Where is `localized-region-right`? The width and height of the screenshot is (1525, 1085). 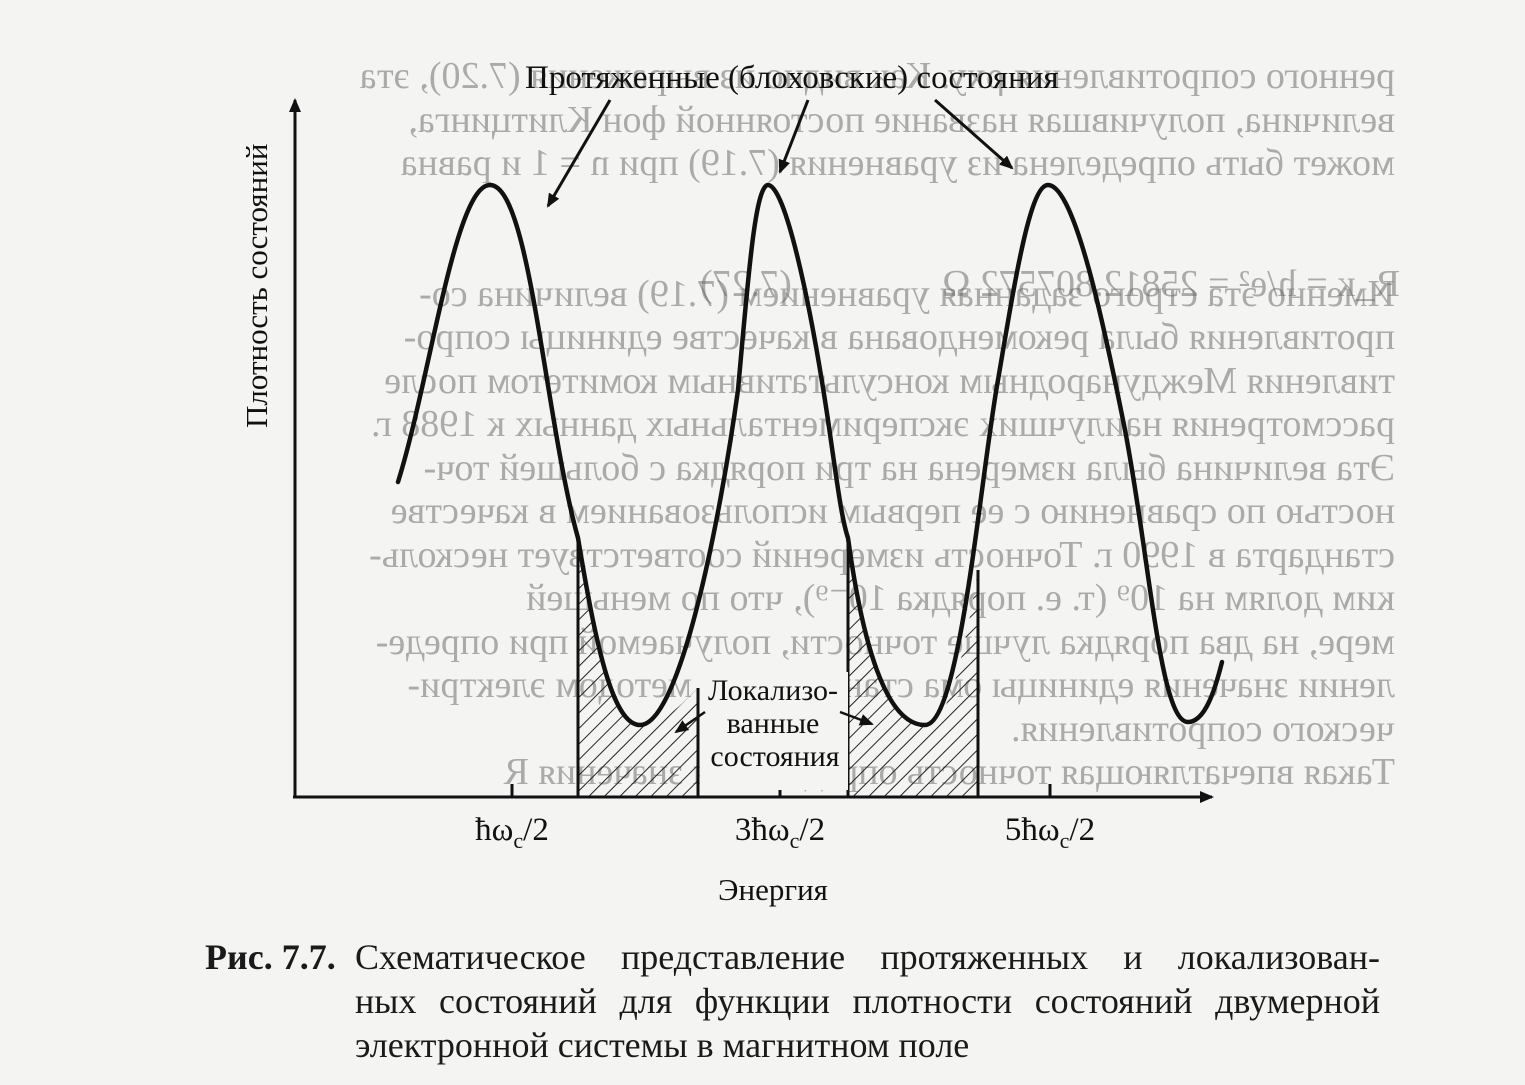 localized-region-right is located at coordinates (913, 667).